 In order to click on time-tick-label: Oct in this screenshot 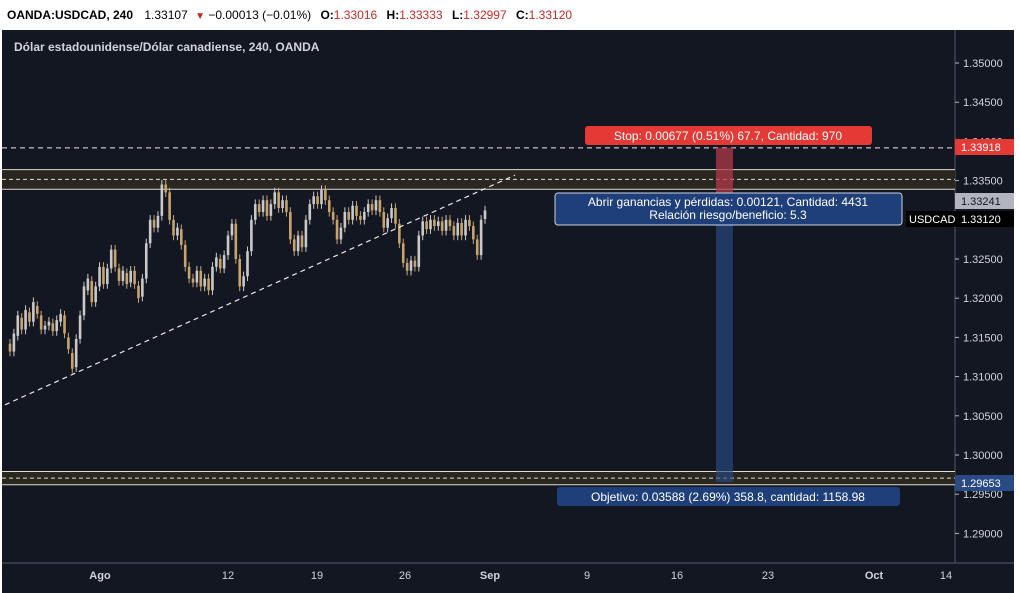, I will do `click(874, 576)`.